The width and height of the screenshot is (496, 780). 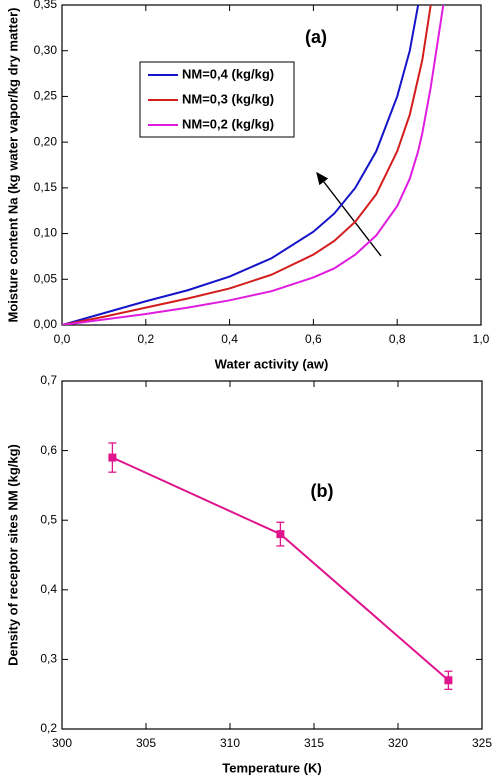 What do you see at coordinates (46, 278) in the screenshot?
I see `y-tick-label: 0,05` at bounding box center [46, 278].